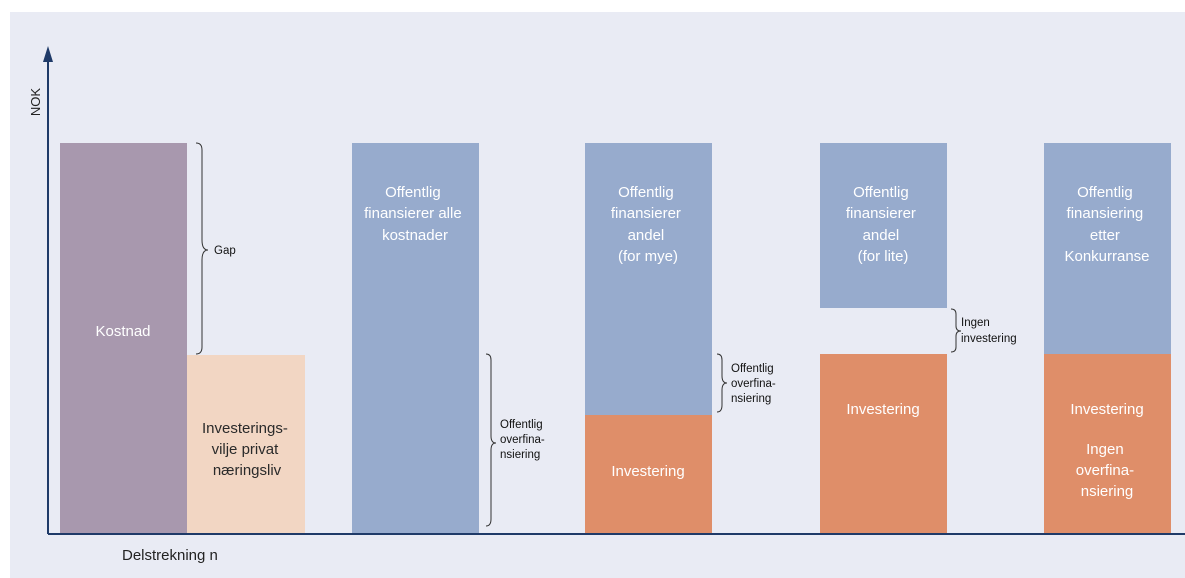 The image size is (1185, 578). I want to click on public-bar-all-label: Offentlig finansierer alle kostnader, so click(415, 214).